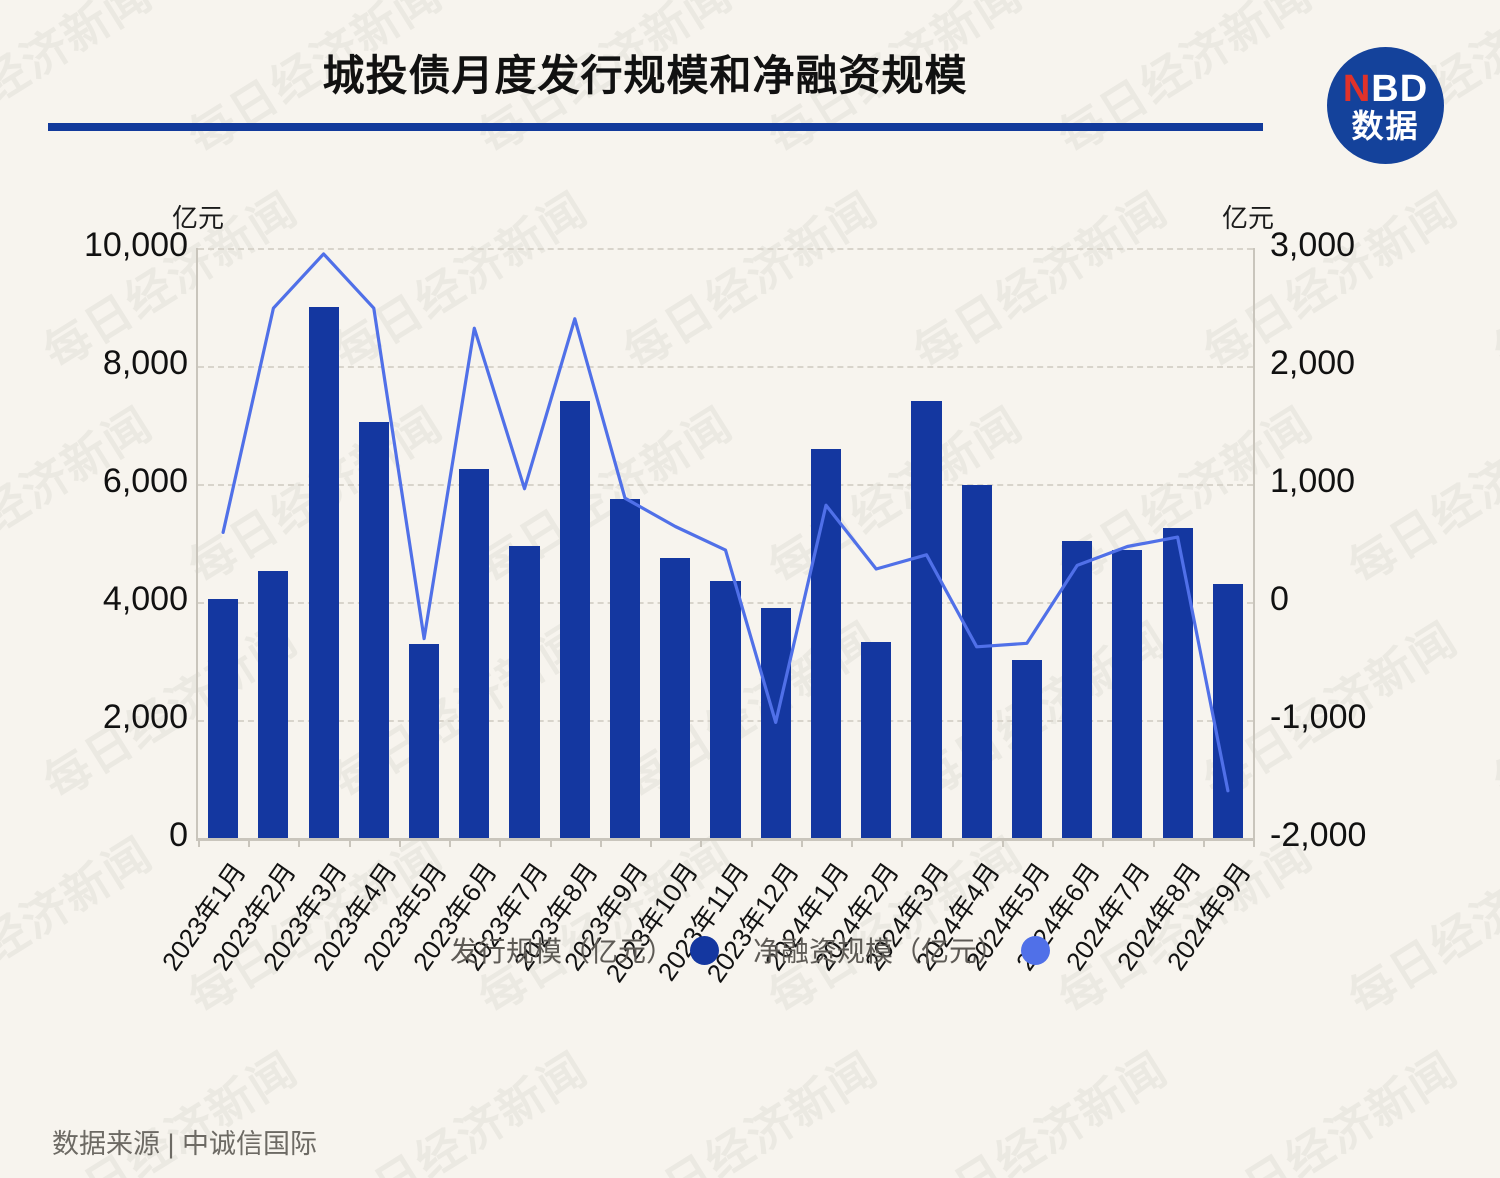  Describe the element at coordinates (145, 717) in the screenshot. I see `left-axis-tick-label: 2,000` at that location.